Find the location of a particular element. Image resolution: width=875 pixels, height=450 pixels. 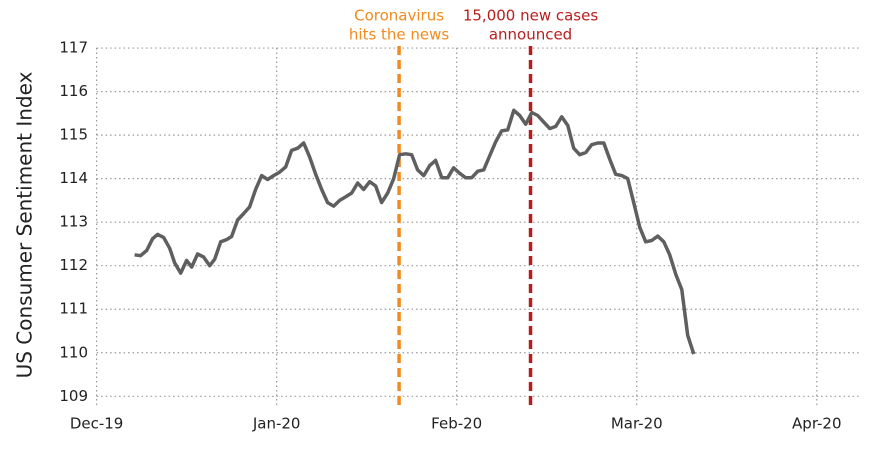

x-tick-label: Apr-20 is located at coordinates (817, 424).